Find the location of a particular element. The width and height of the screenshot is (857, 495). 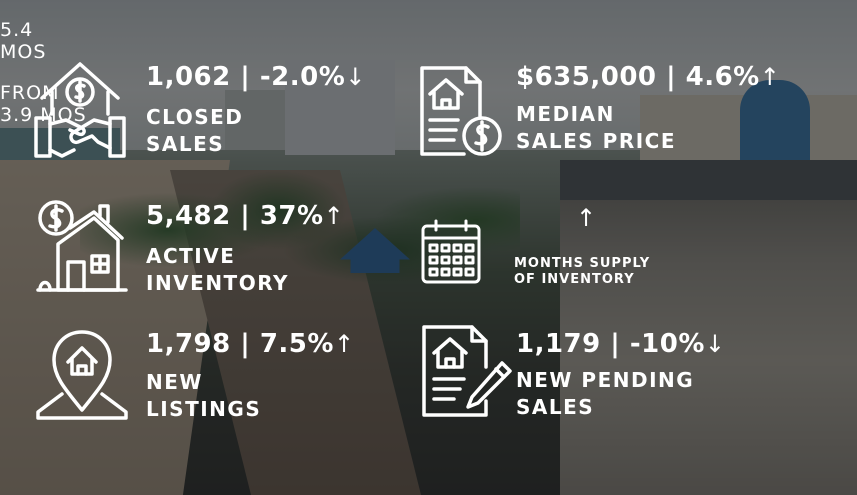

median-sales-price-label-line1: MEDIAN is located at coordinates (565, 114).